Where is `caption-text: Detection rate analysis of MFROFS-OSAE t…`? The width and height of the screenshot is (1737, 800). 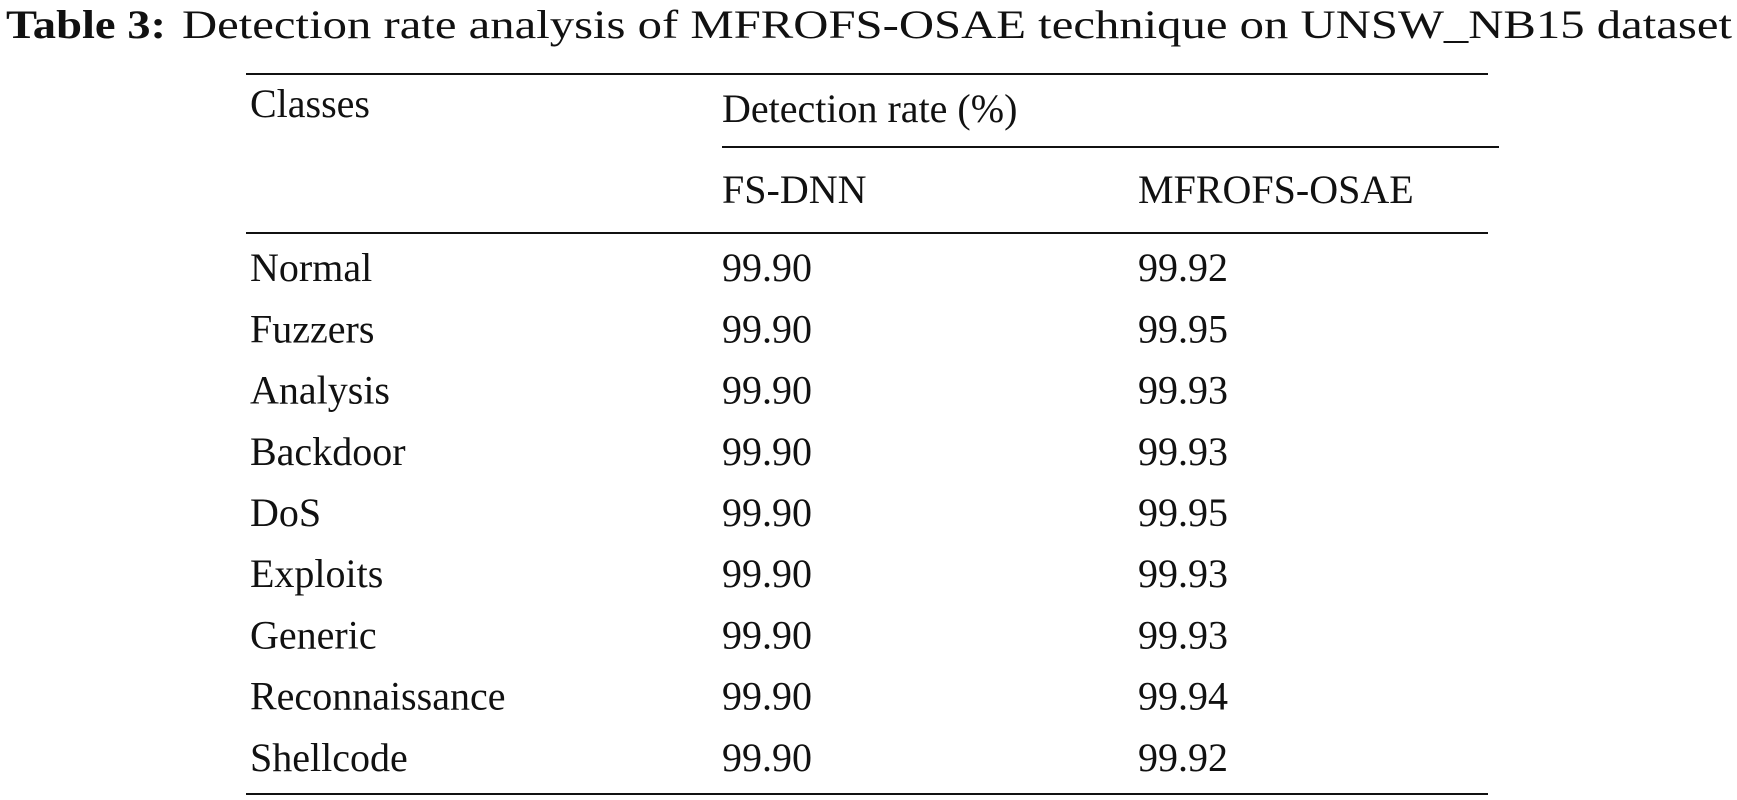 caption-text: Detection rate analysis of MFROFS-OSAE t… is located at coordinates (957, 24).